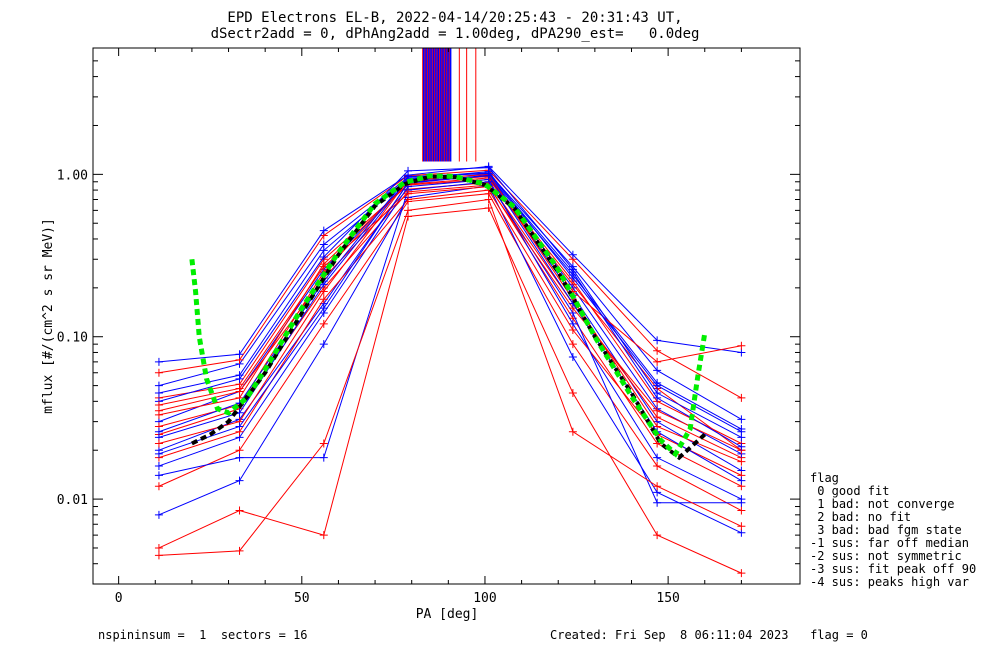 The height and width of the screenshot is (650, 1000). What do you see at coordinates (882, 504) in the screenshot?
I see `legend-entry: 1 bad: not converge` at bounding box center [882, 504].